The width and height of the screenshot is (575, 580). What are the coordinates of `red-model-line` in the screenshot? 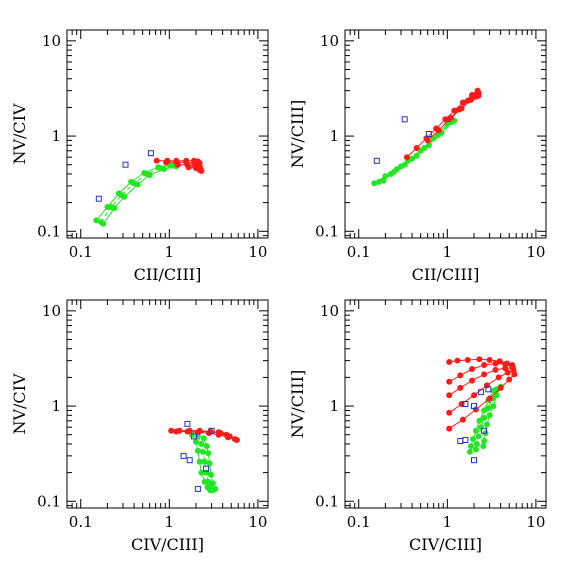 It's located at (480, 381).